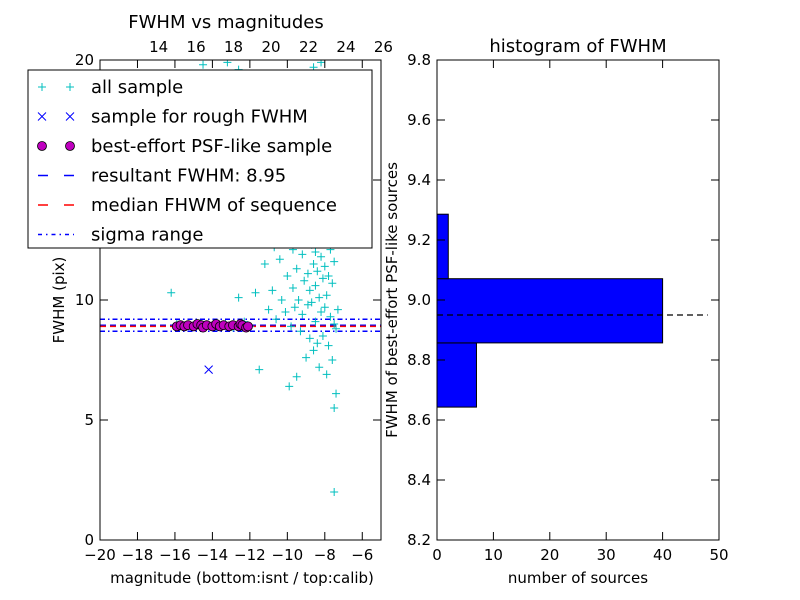 This screenshot has height=600, width=800. Describe the element at coordinates (419, 360) in the screenshot. I see `hist-y-tick-label-3: 8.8` at that location.